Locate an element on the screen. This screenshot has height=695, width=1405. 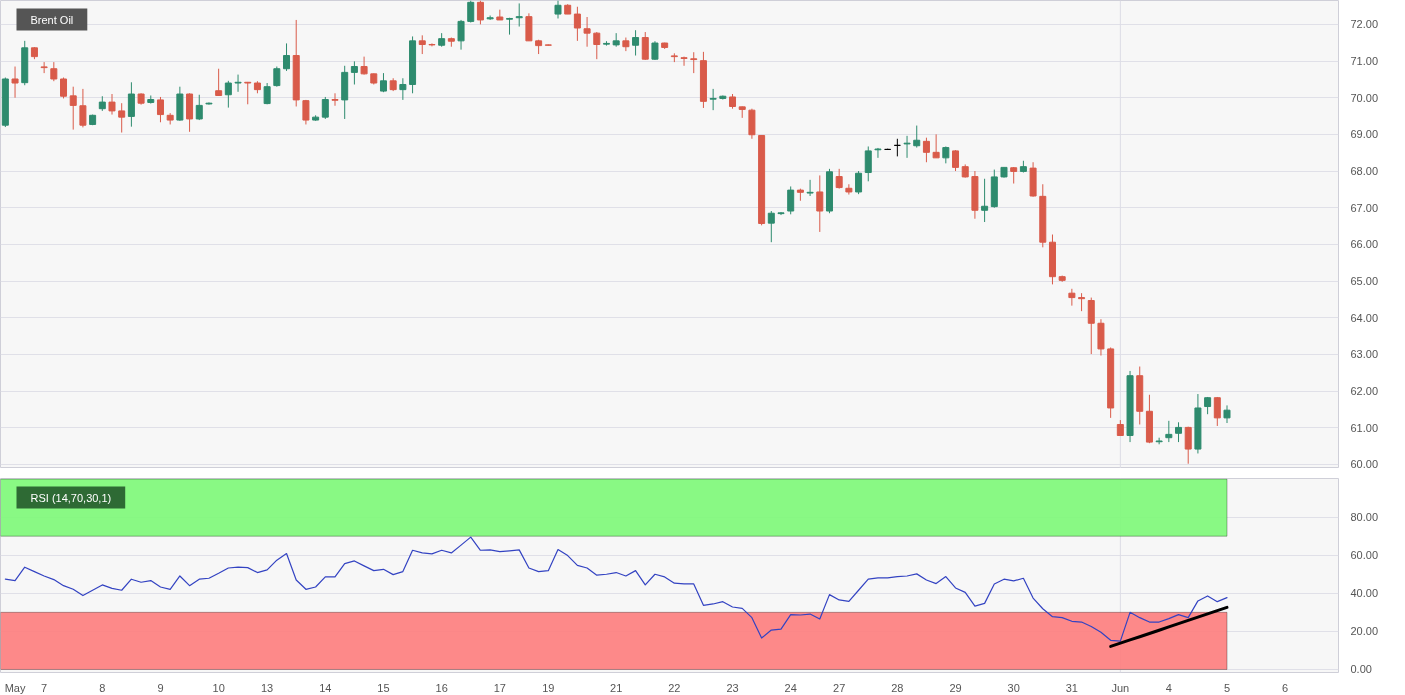
x-tick-label: 22 is located at coordinates (674, 687).